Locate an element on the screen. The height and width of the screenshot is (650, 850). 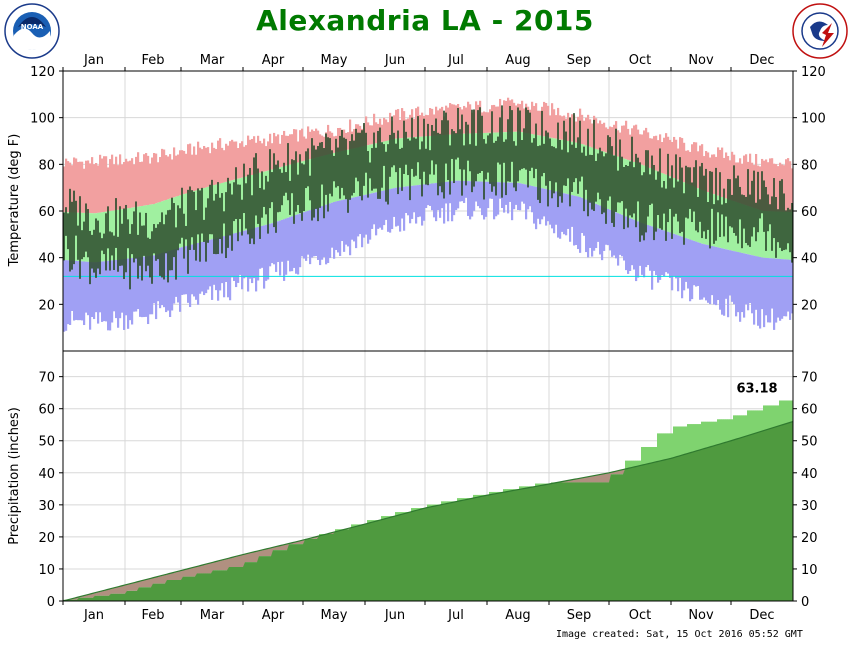
precipitation-ytick-label: 40 is located at coordinates (46, 474).